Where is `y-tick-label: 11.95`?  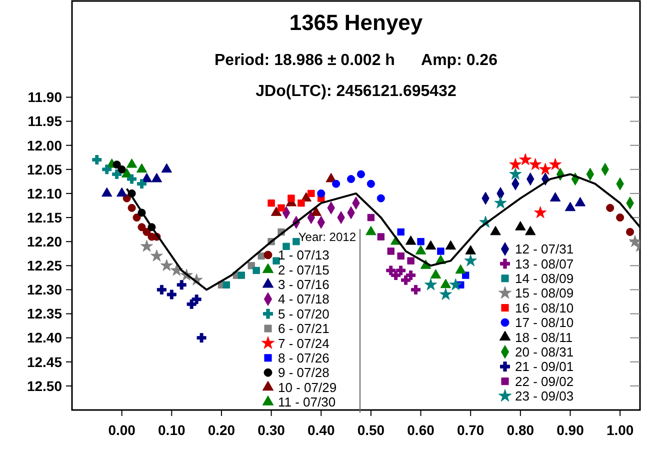
y-tick-label: 11.95 is located at coordinates (45, 121).